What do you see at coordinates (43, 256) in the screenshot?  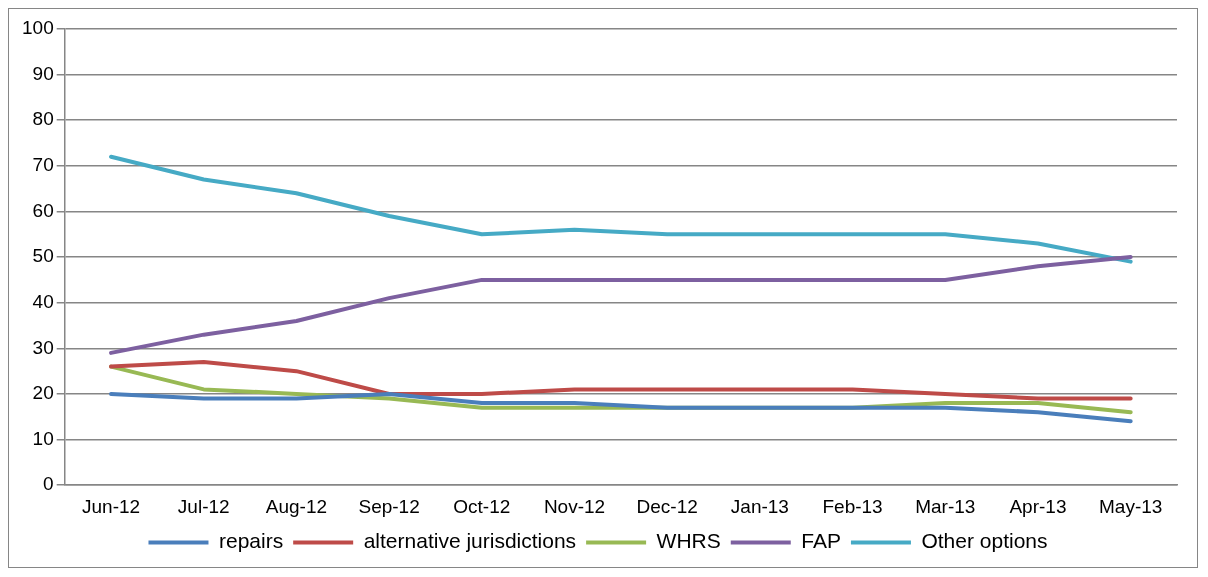 I see `y-tick-label: 50` at bounding box center [43, 256].